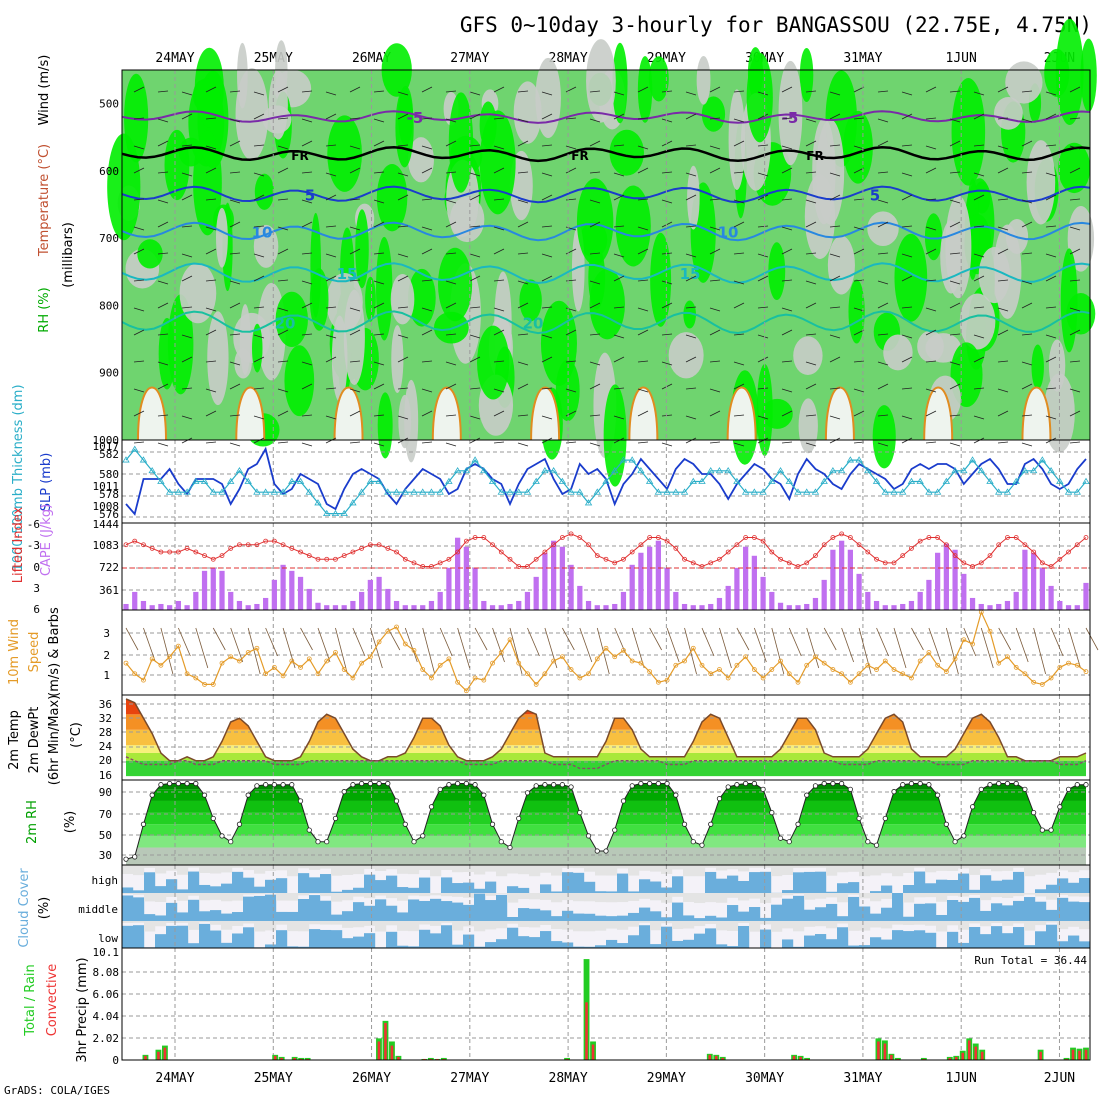 This screenshot has height=1100, width=1100. What do you see at coordinates (1036, 413) in the screenshot?
I see `boundary-layer-contour` at bounding box center [1036, 413].